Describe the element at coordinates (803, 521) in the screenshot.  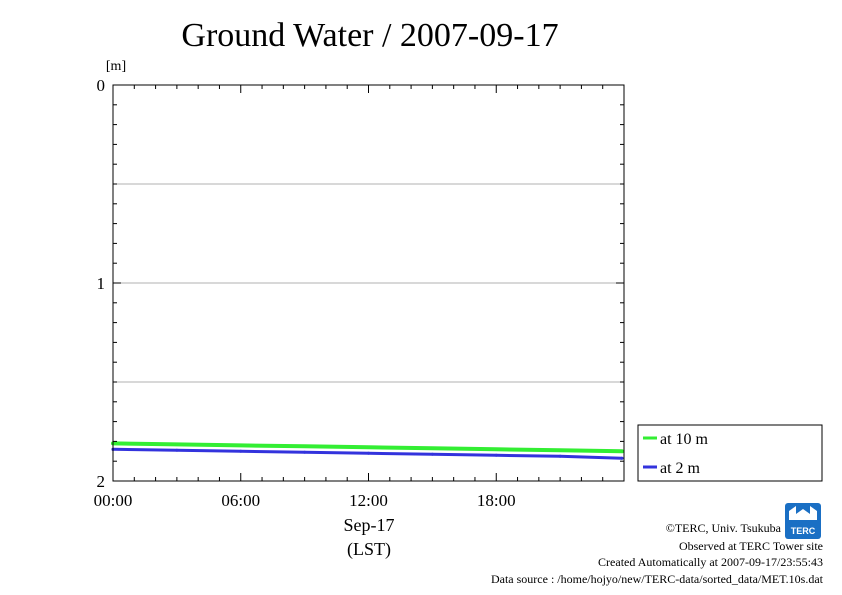
I see `terc-logo: TERC` at that location.